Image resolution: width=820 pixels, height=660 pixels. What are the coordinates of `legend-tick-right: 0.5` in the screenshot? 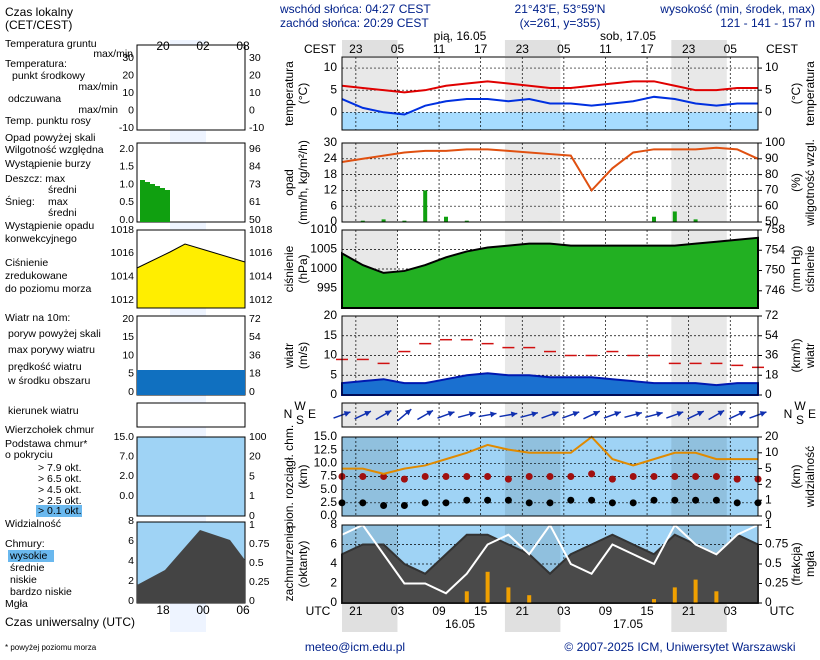 It's located at (256, 563).